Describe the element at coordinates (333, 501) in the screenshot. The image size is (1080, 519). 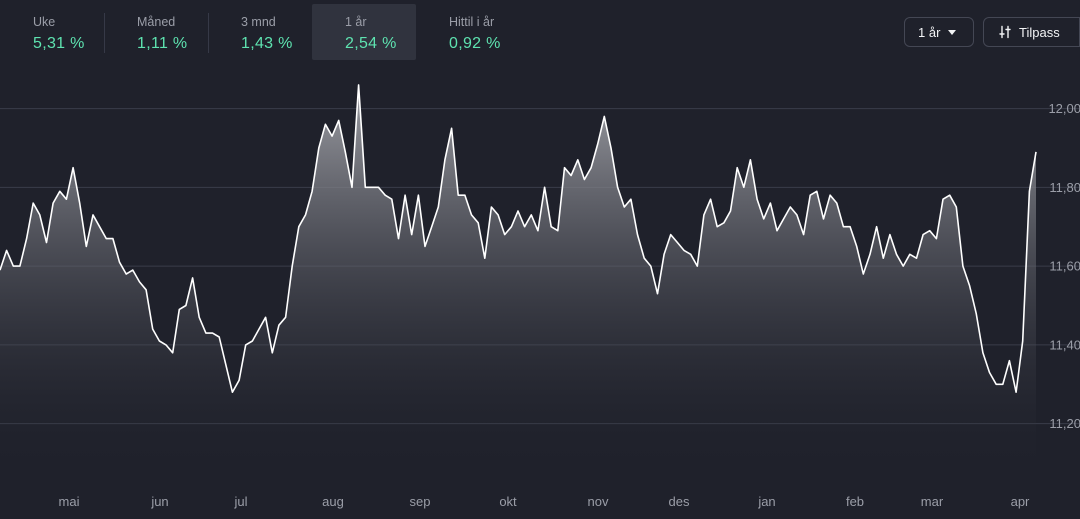
I see `x-tick-label: aug` at that location.